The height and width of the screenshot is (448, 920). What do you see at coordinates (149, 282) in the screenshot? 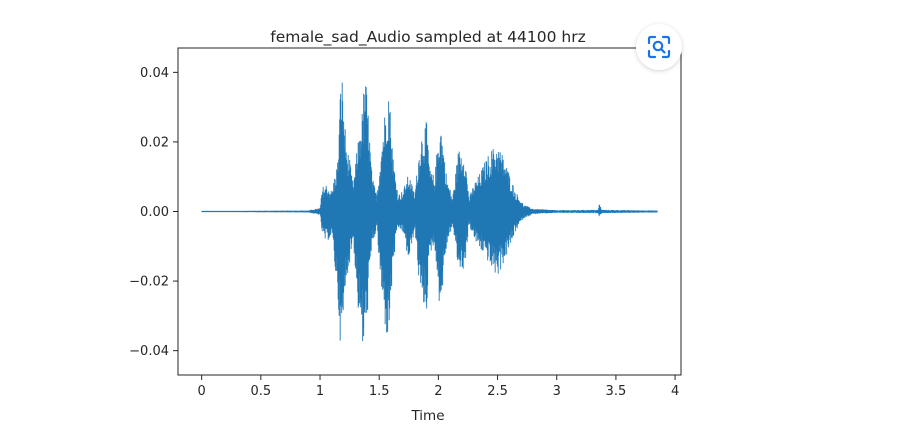
I see `y-tick-label: −0.02` at bounding box center [149, 282].